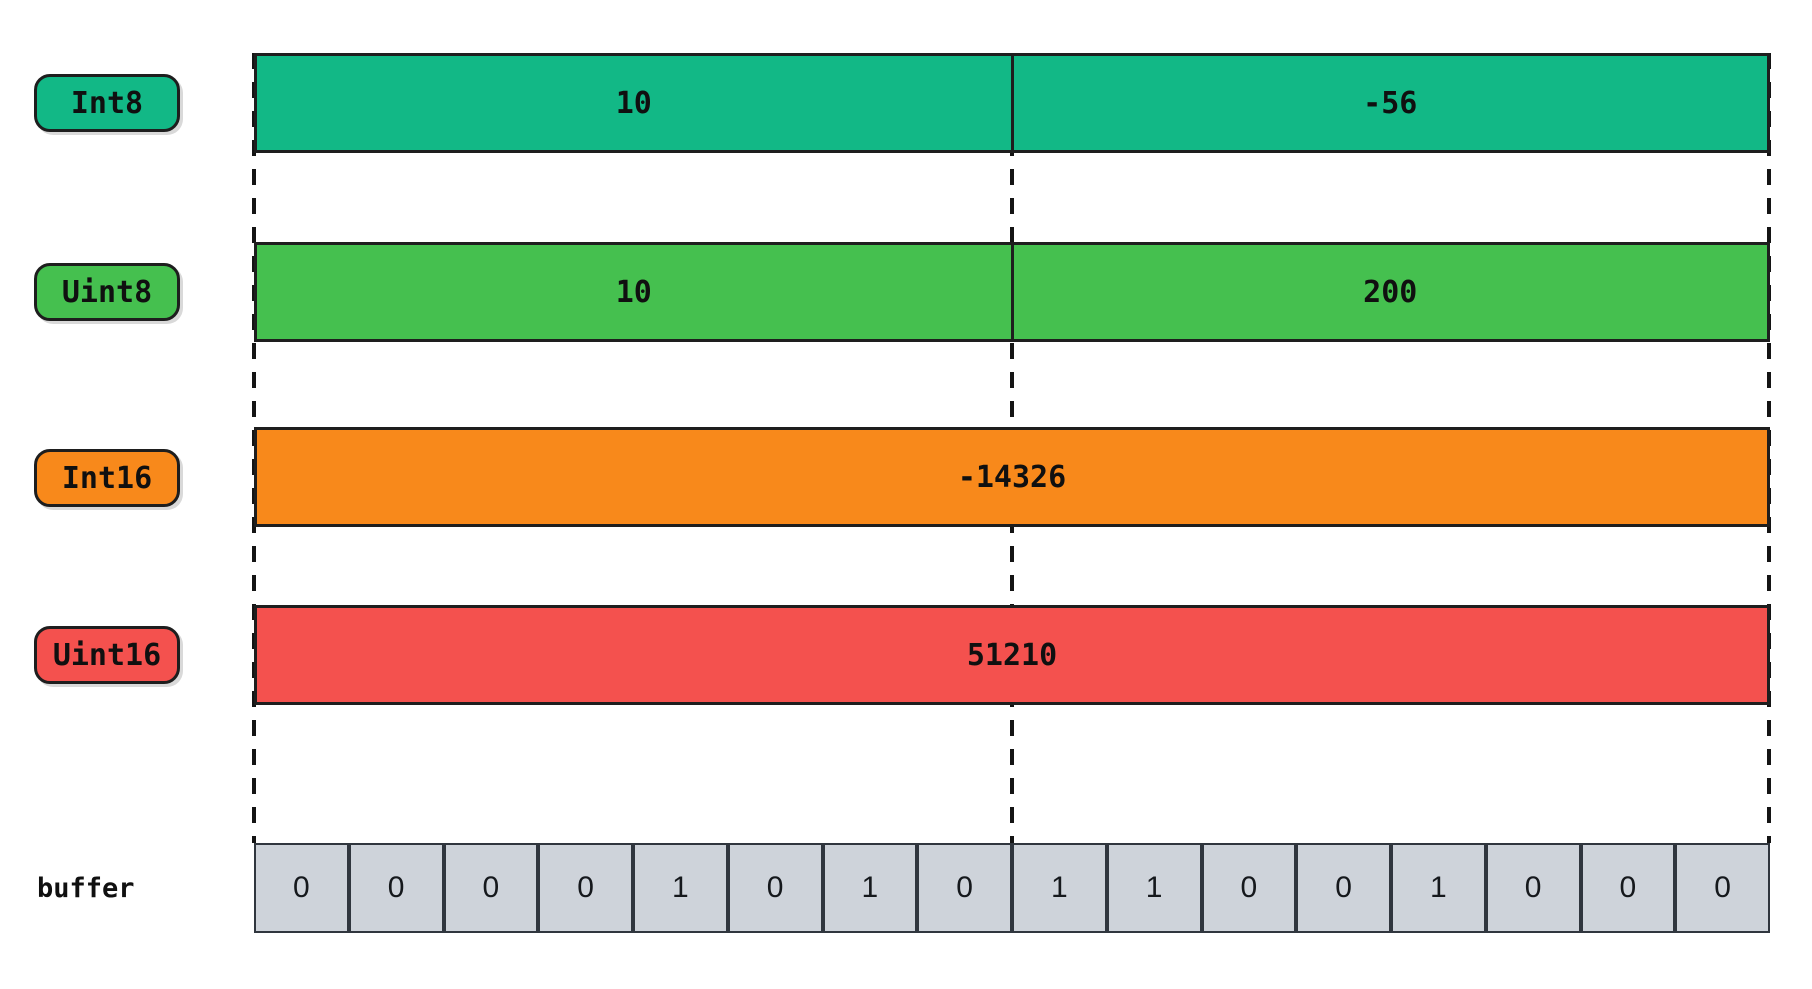 This screenshot has height=989, width=1812. Describe the element at coordinates (1249, 888) in the screenshot. I see `bit-cell-10: 0` at that location.